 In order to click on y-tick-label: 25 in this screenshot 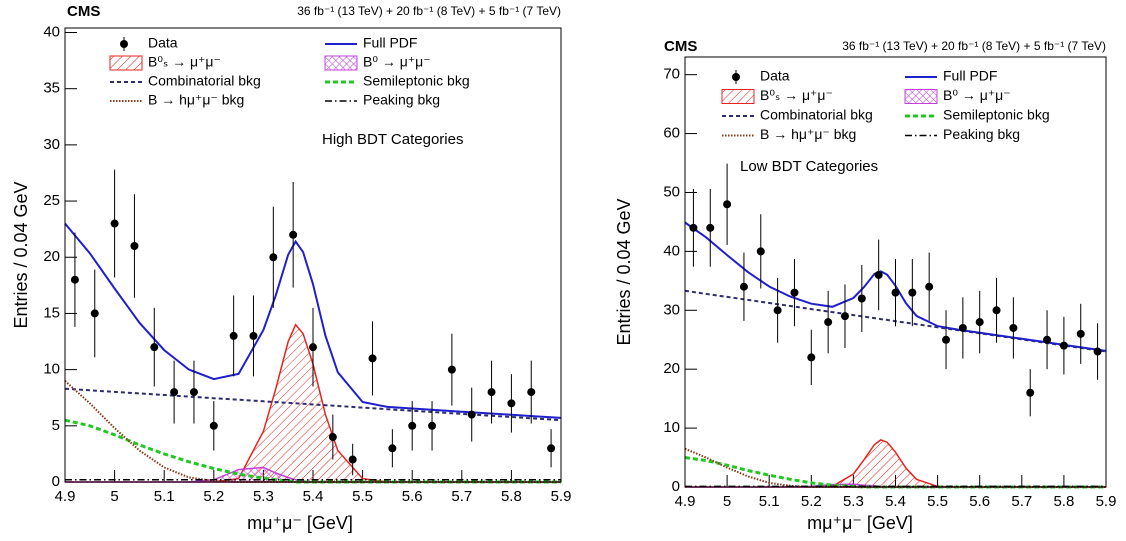, I will do `click(51, 200)`.